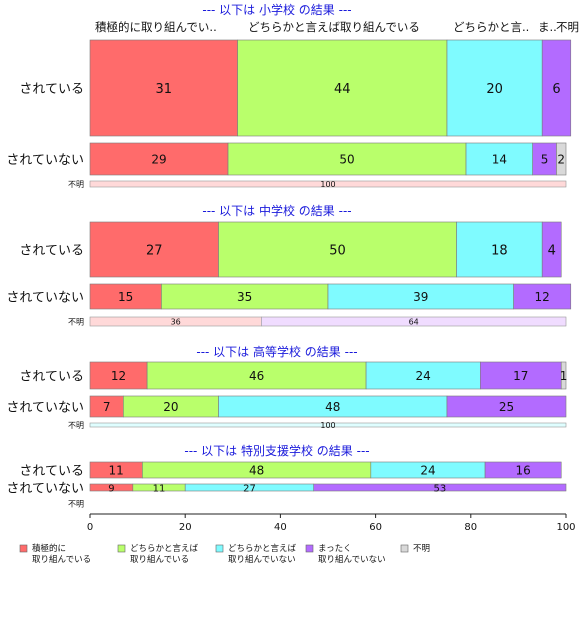 This screenshot has width=580, height=636. Describe the element at coordinates (125, 297) in the screenshot. I see `data-label: 15` at that location.